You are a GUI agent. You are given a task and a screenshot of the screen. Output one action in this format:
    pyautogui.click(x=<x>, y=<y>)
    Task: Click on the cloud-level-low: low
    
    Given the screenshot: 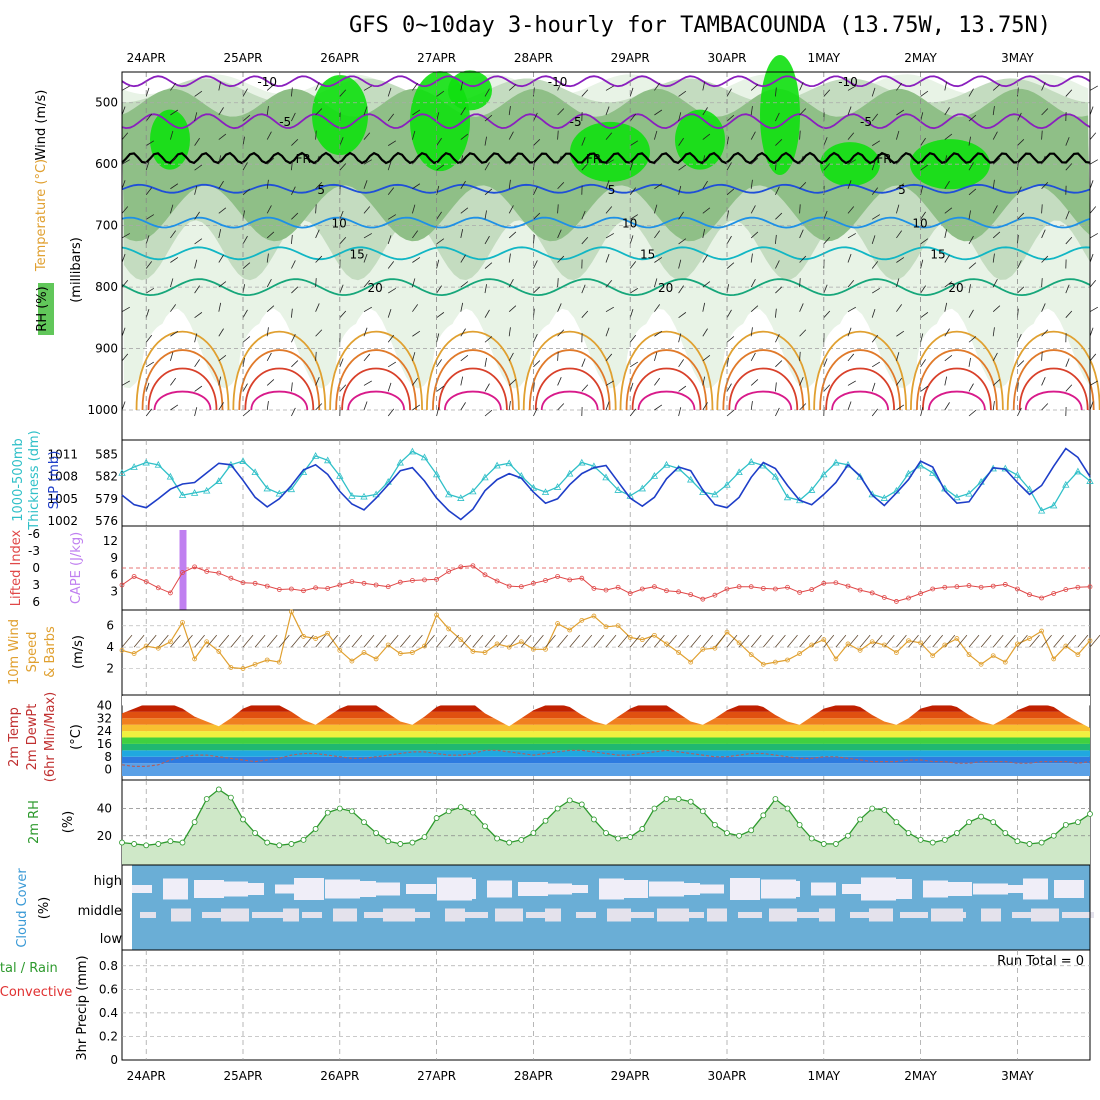 What is the action you would take?
    pyautogui.click(x=111, y=939)
    